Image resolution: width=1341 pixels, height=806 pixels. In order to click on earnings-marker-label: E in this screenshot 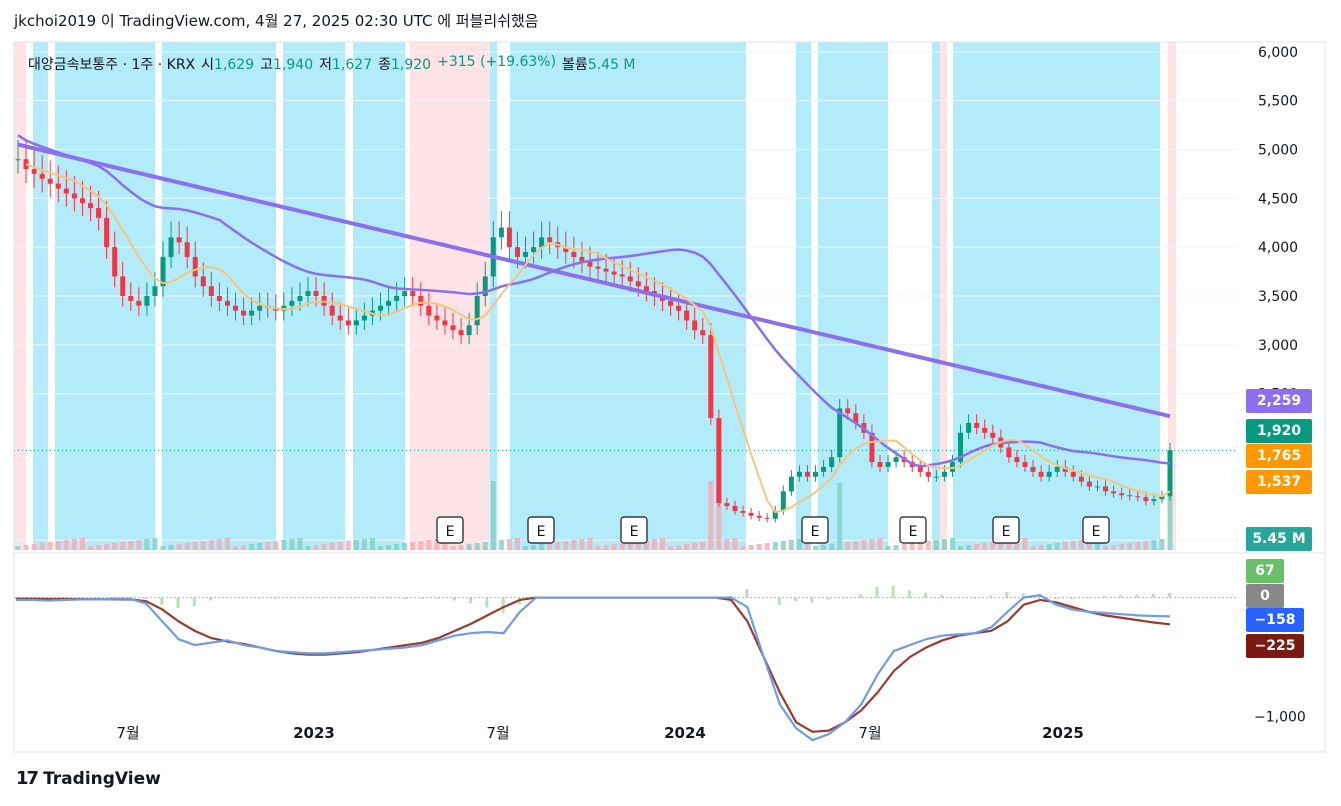, I will do `click(1006, 532)`.